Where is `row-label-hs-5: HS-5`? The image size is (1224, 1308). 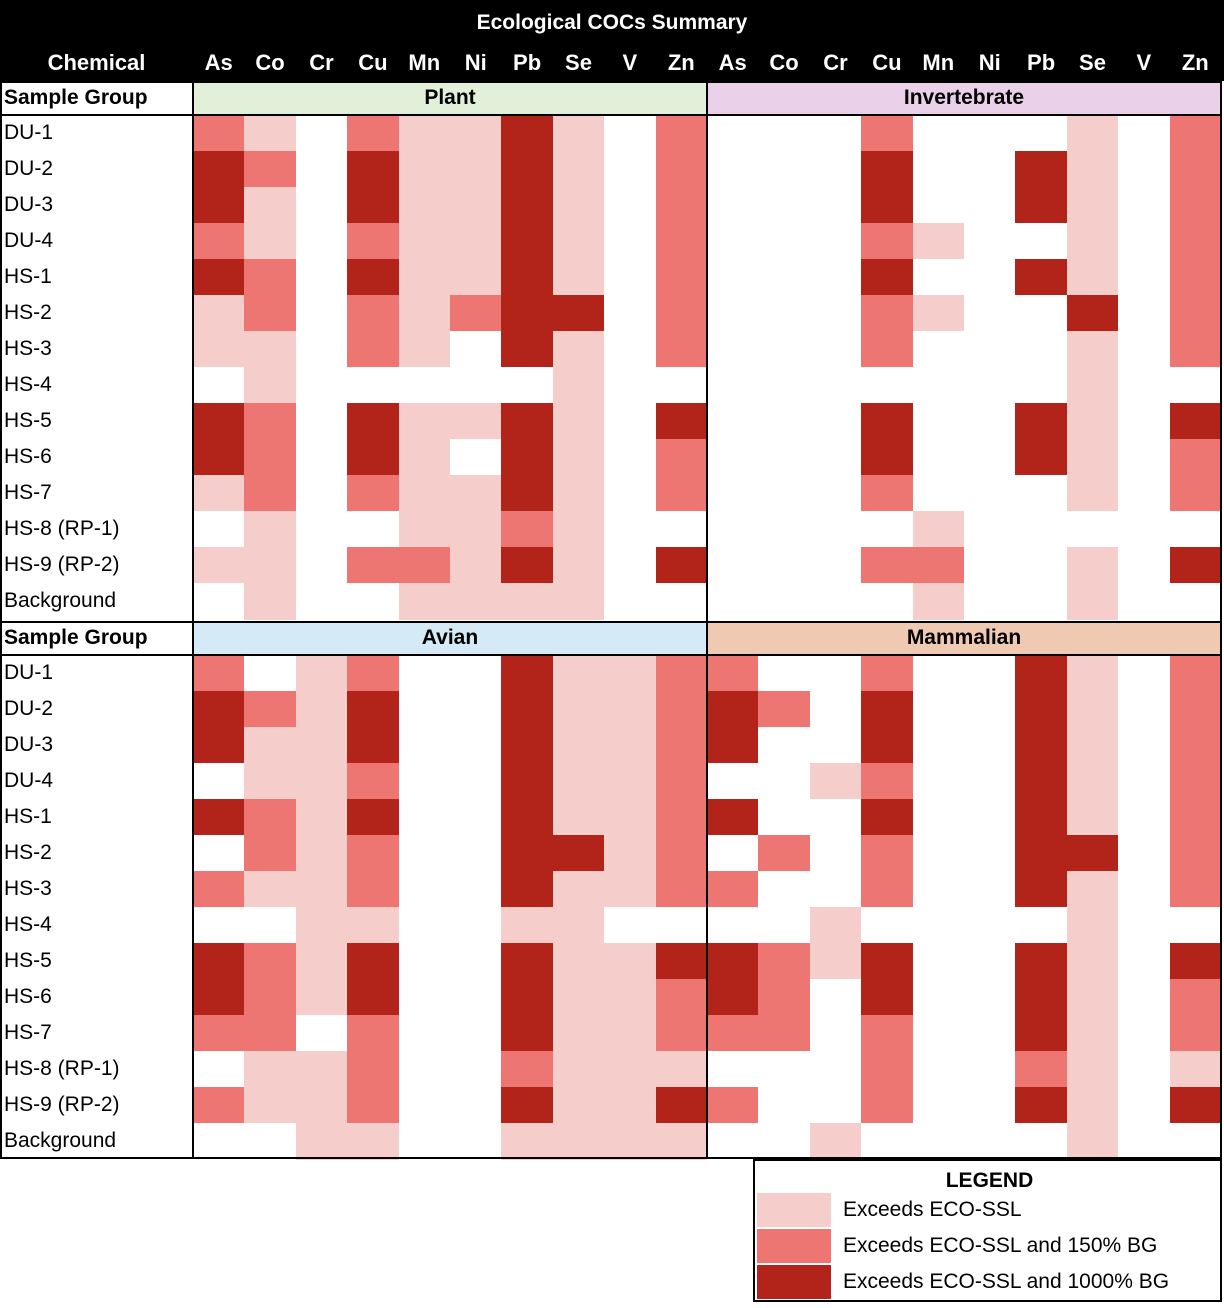
row-label-hs-5: HS-5 is located at coordinates (28, 960).